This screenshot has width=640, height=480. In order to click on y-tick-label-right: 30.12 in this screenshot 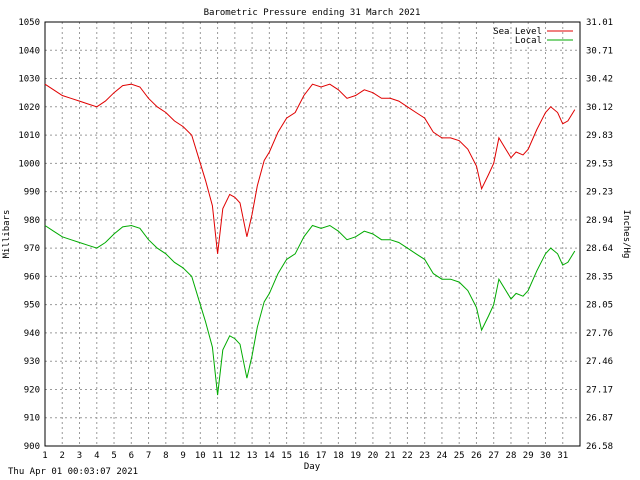, I will do `click(599, 108)`.